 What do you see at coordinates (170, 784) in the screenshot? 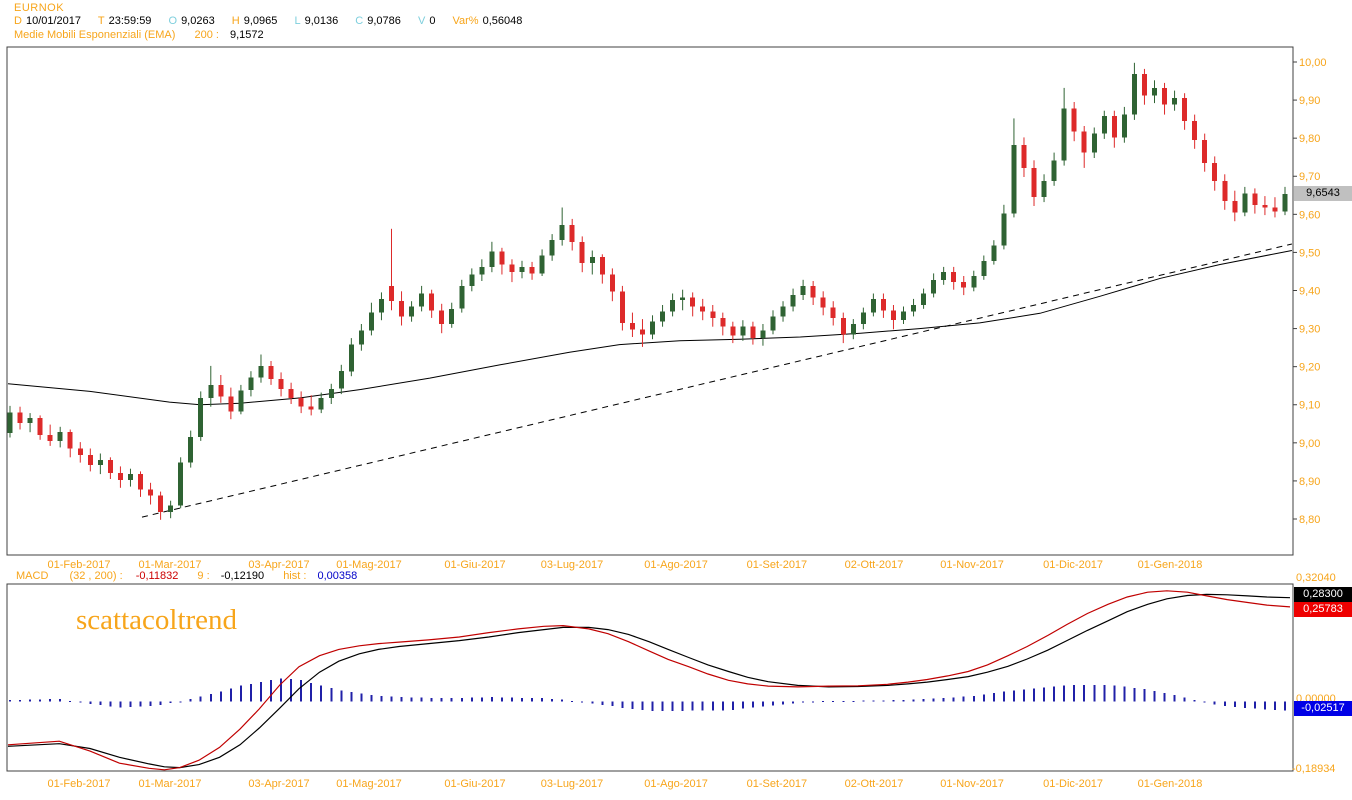
I see `x-axis-label: 01-Mar-2017` at bounding box center [170, 784].